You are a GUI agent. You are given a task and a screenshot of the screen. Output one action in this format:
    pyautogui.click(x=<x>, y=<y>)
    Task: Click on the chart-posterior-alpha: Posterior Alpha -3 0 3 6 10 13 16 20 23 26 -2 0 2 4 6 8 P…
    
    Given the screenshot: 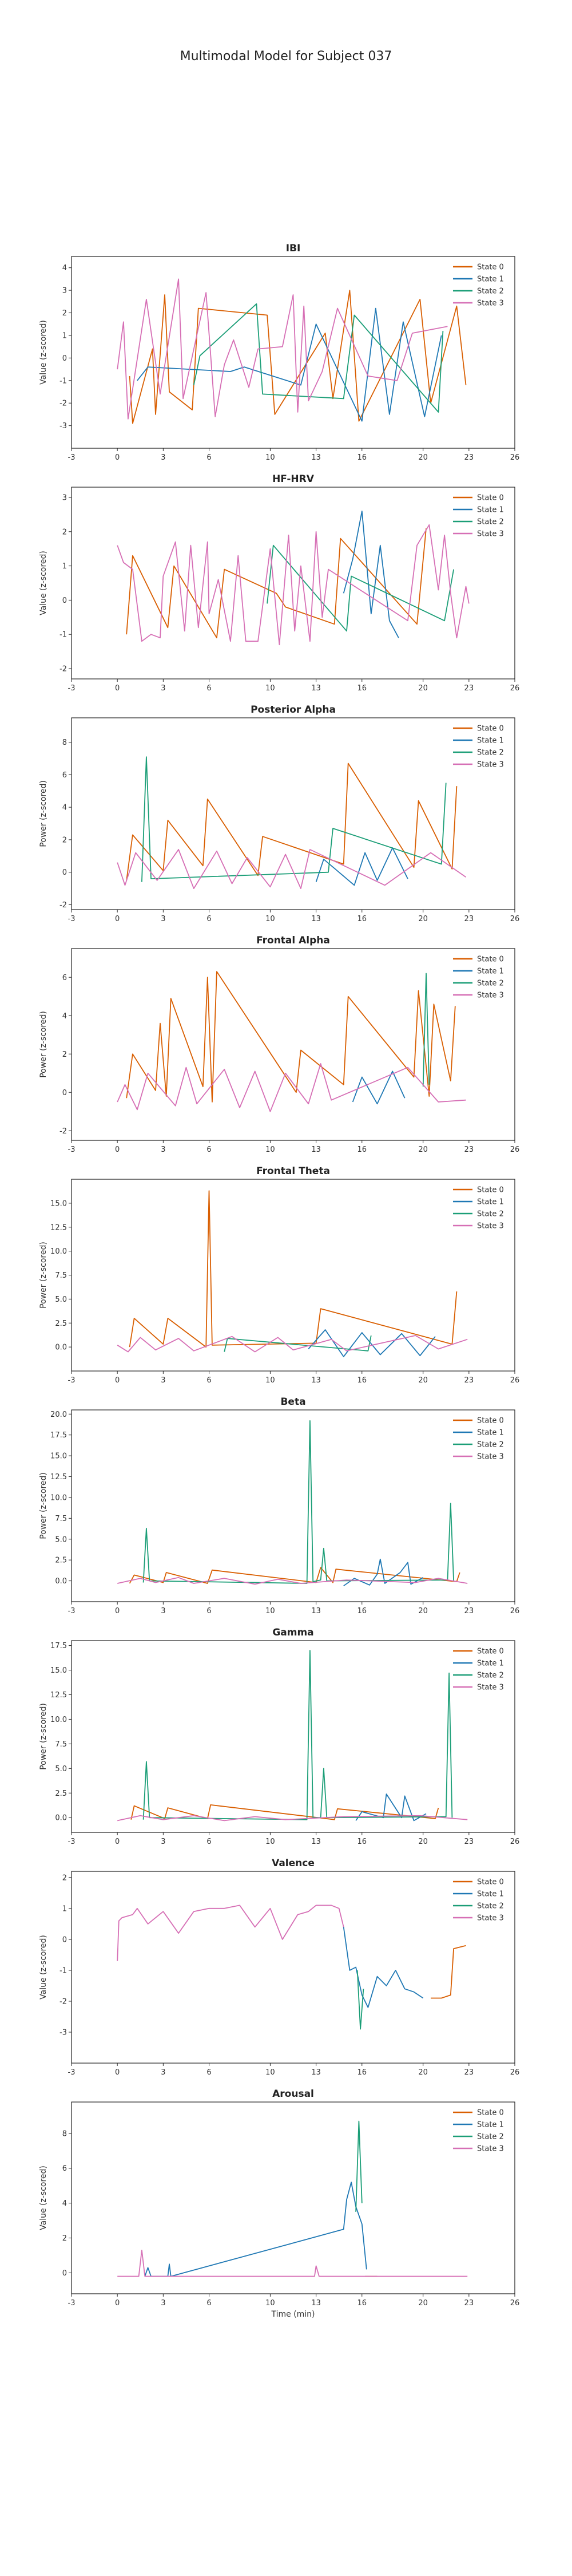 What is the action you would take?
    pyautogui.click(x=279, y=813)
    